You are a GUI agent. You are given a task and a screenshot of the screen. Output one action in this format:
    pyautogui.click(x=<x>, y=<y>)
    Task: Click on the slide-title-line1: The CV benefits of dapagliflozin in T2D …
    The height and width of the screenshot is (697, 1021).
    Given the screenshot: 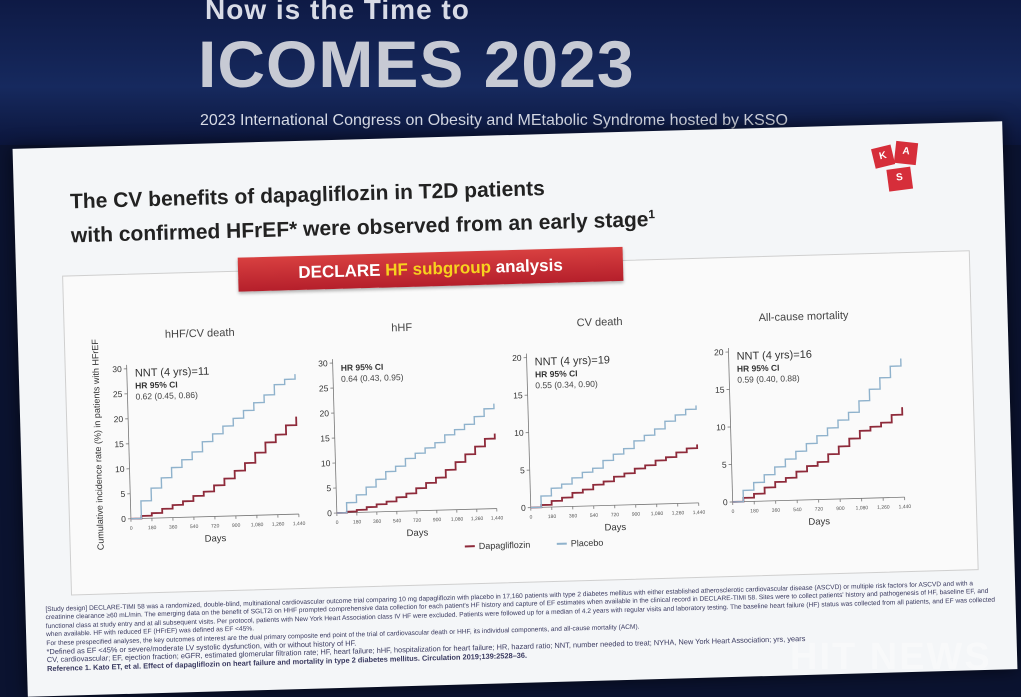 What is the action you would take?
    pyautogui.click(x=307, y=195)
    